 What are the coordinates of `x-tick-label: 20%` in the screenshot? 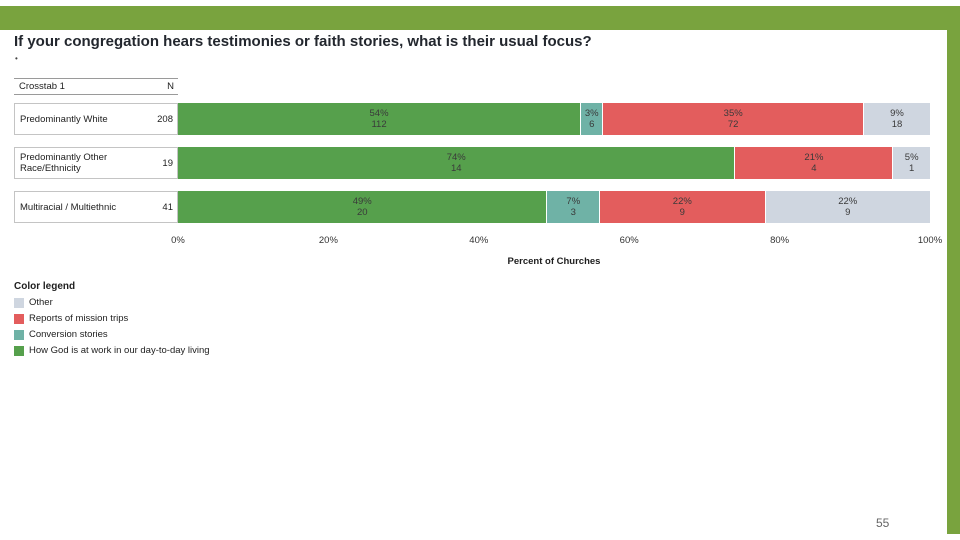 It's located at (328, 240).